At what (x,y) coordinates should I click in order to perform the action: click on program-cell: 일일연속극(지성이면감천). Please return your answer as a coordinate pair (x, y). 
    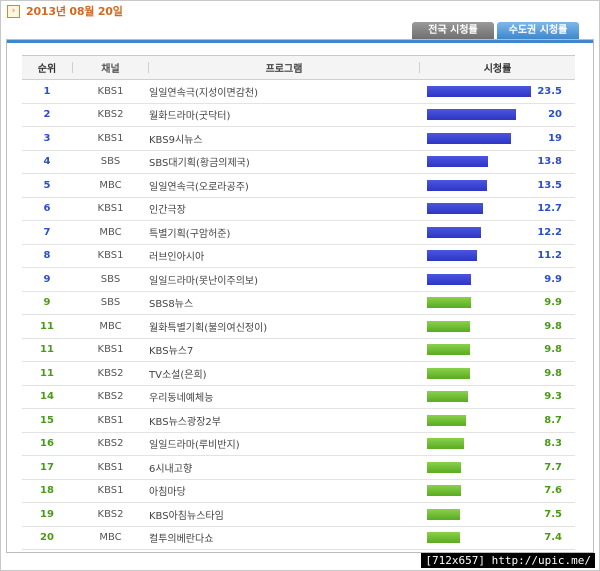
    Looking at the image, I should click on (204, 93).